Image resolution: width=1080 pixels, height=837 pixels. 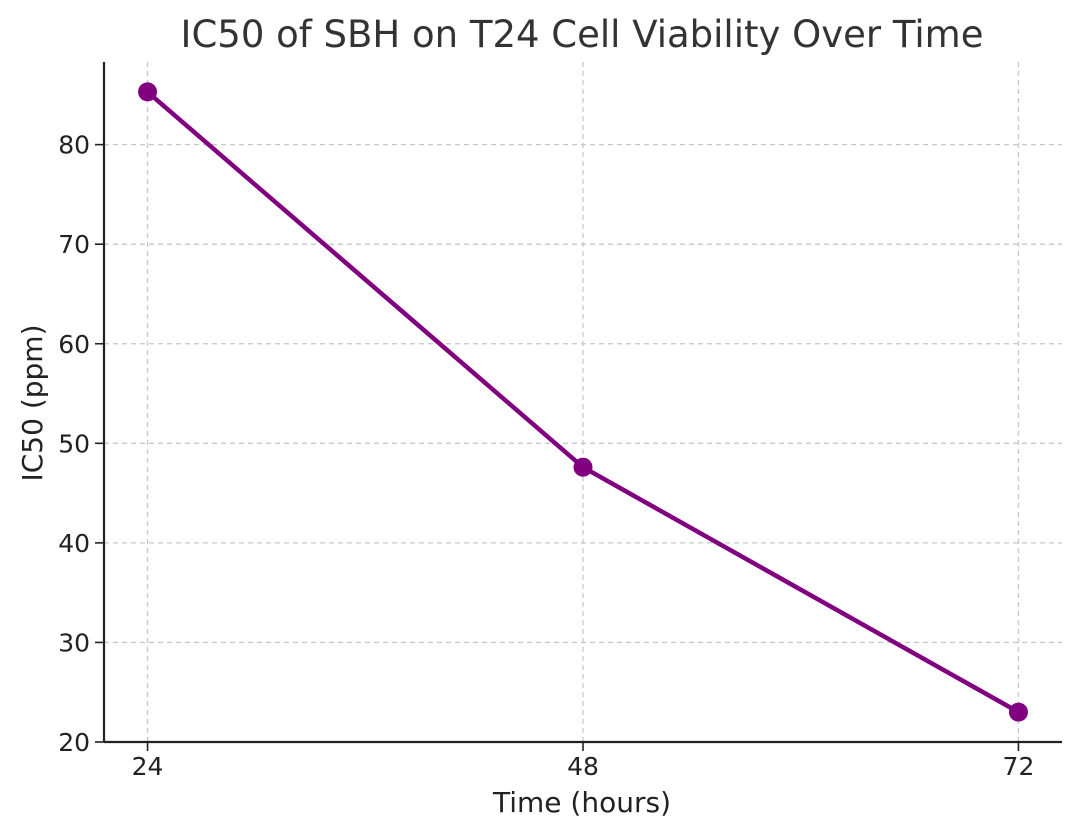 I want to click on x-tick-label: 72, so click(x=1019, y=766).